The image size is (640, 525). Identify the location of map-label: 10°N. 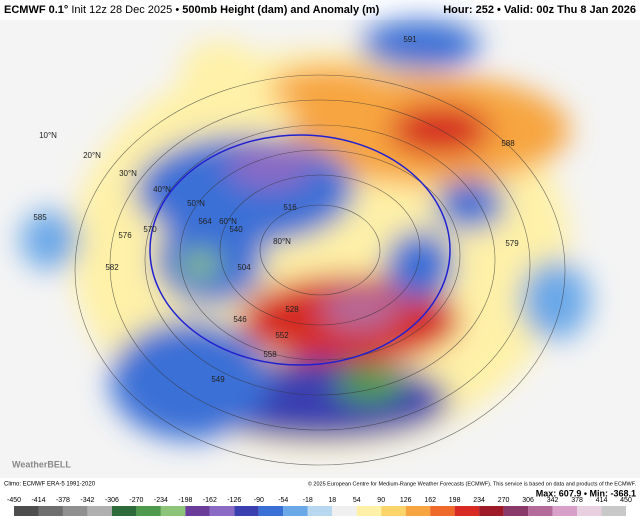
(48, 135).